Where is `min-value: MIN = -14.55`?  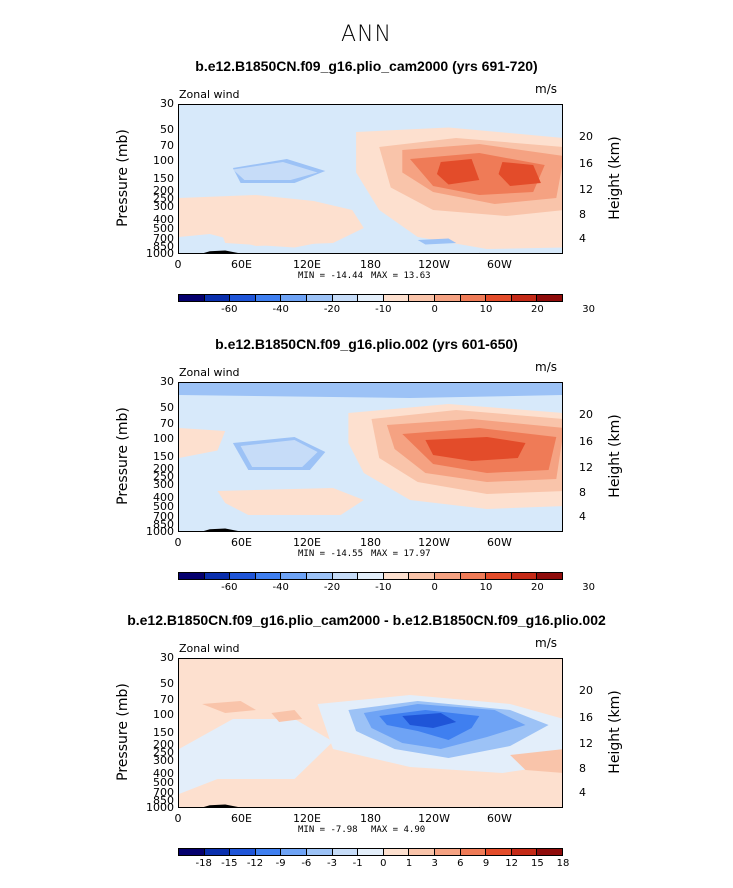 min-value: MIN = -14.55 is located at coordinates (331, 554).